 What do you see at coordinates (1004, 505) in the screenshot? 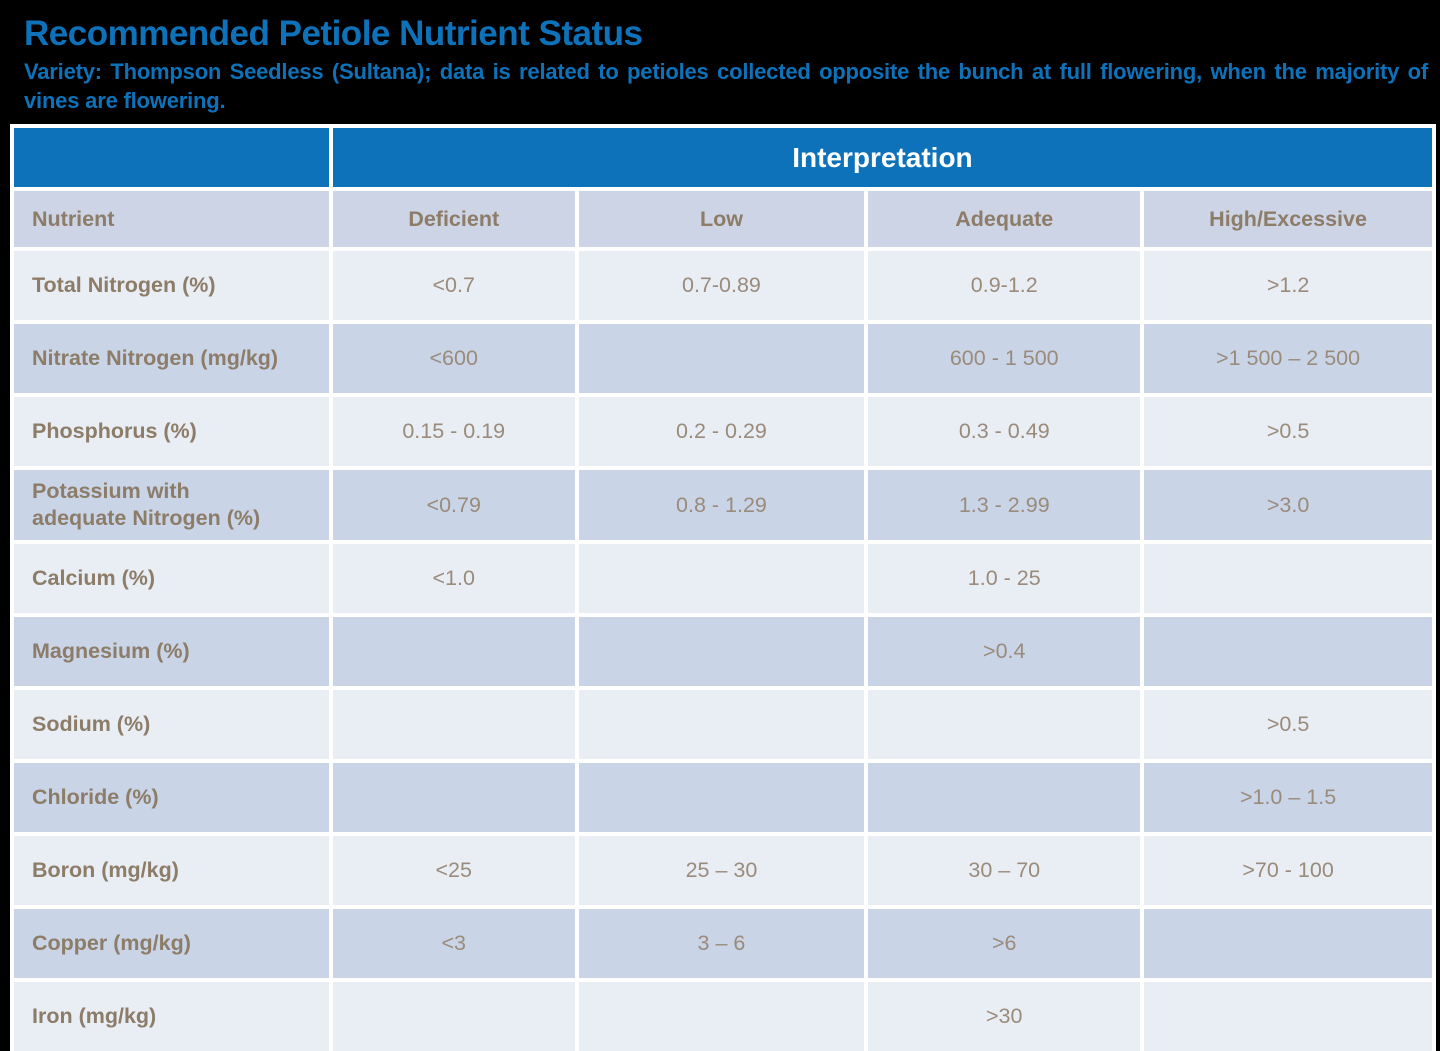
I see `adequate-value: 1.3 - 2.99` at bounding box center [1004, 505].